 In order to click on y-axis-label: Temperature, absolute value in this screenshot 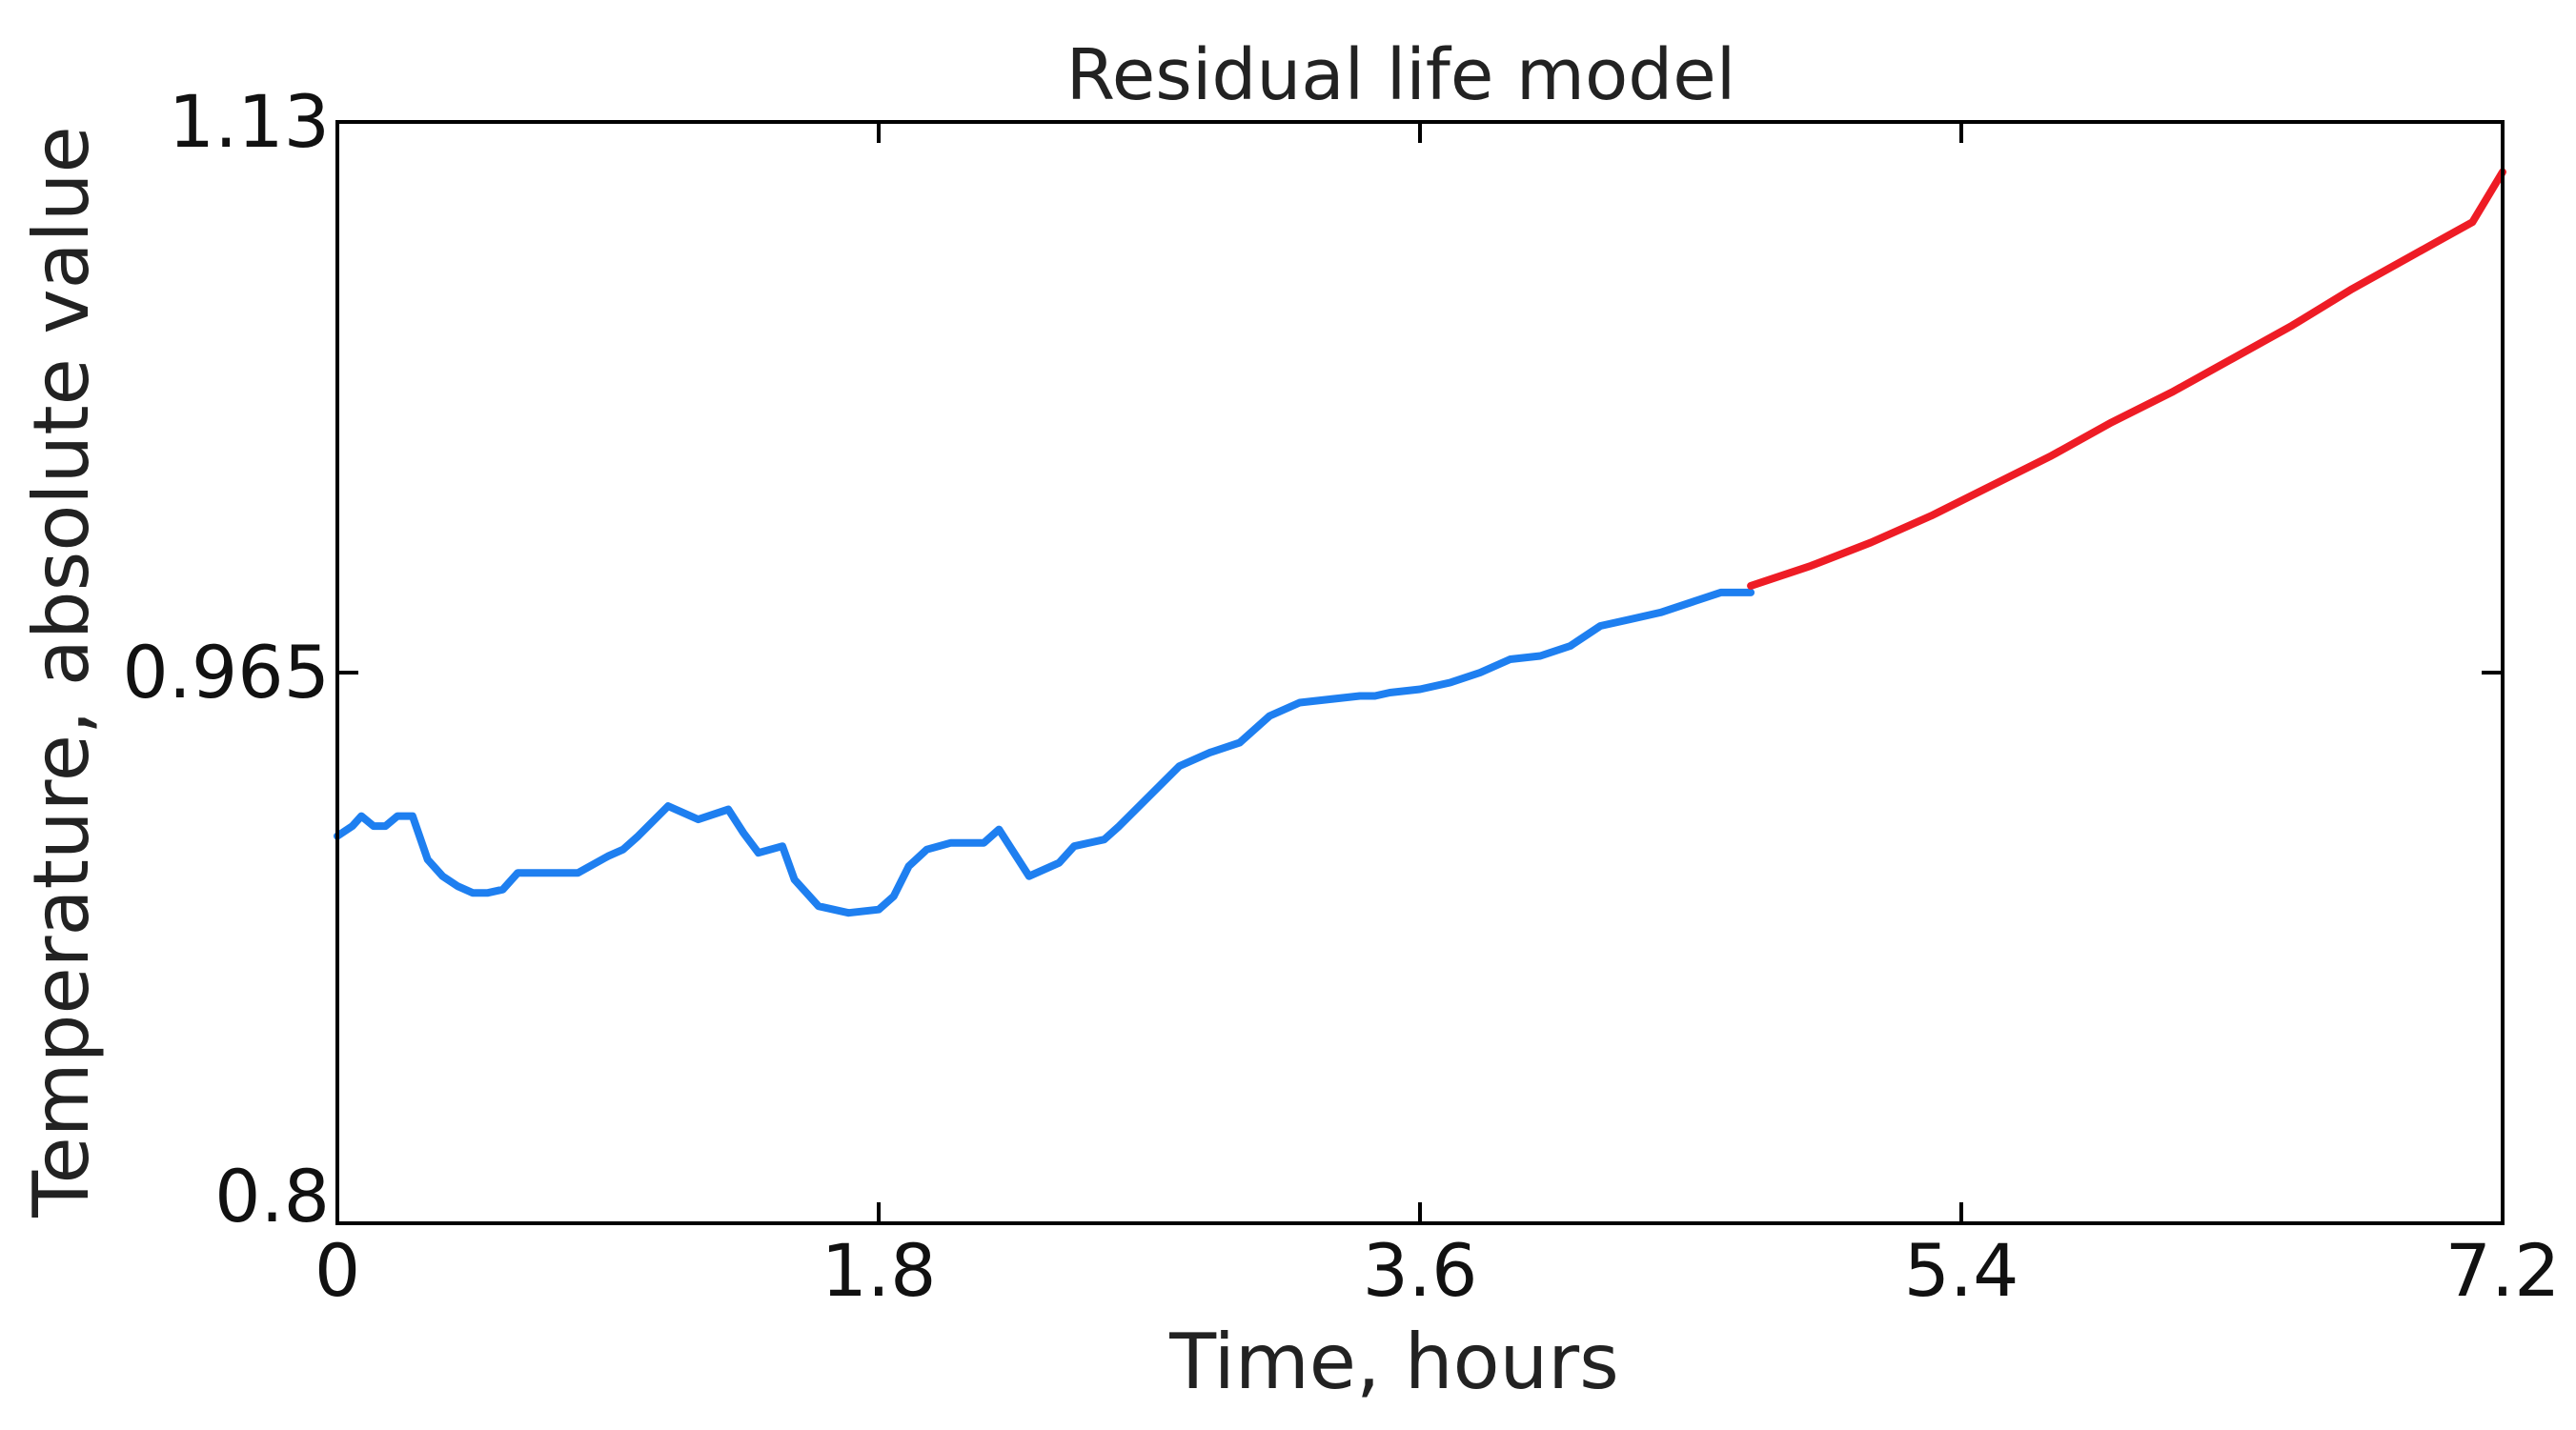, I will do `click(61, 672)`.